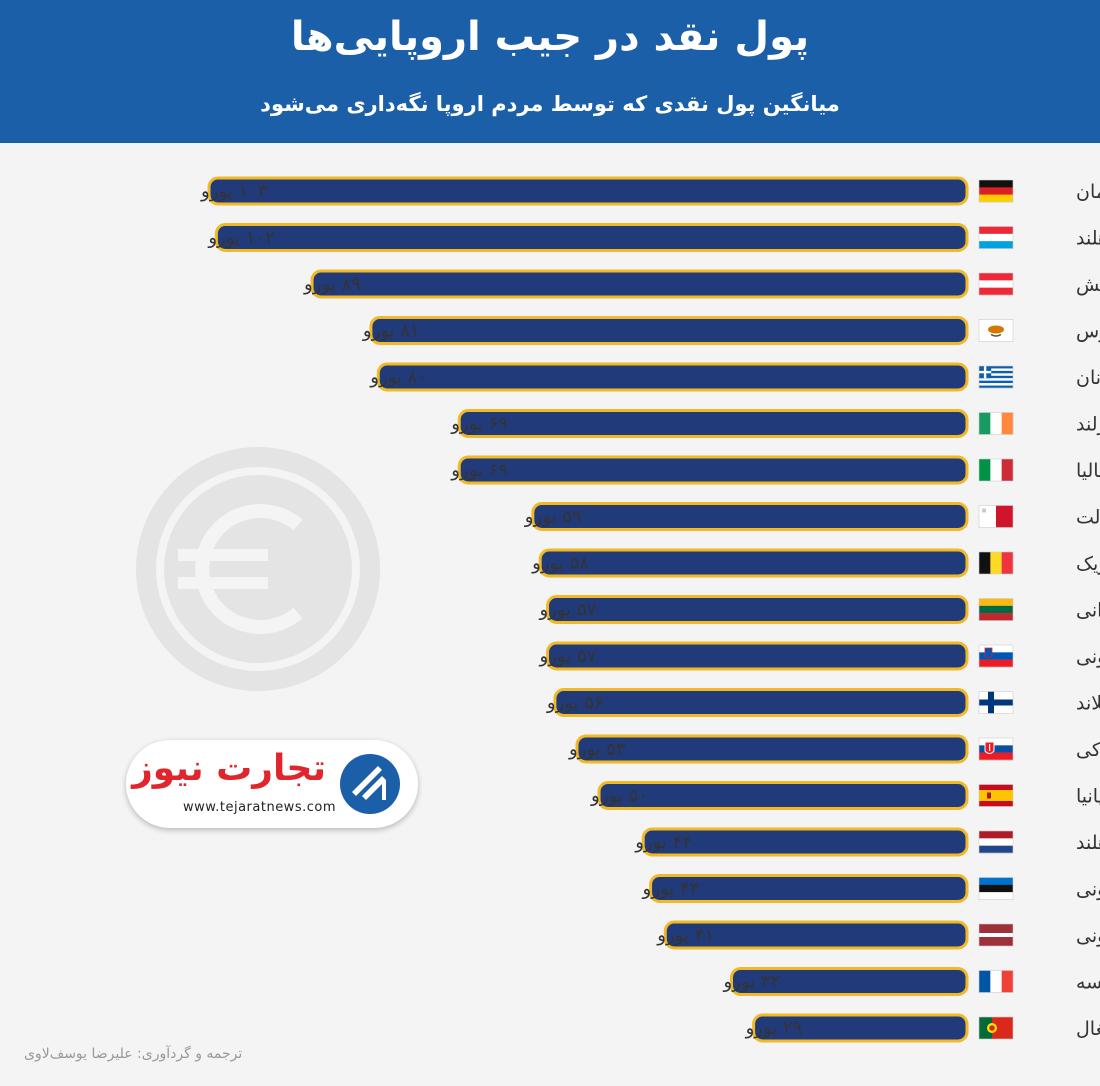 The height and width of the screenshot is (1086, 1100). I want to click on value-label: ۱۰۳ یورو, so click(234, 191).